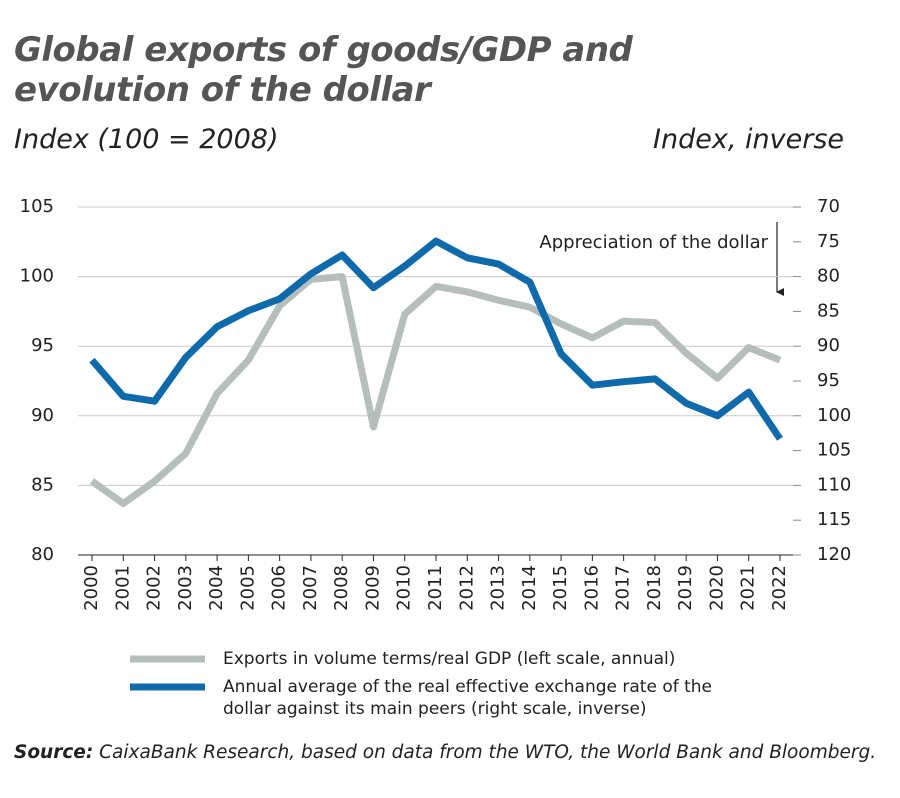 The image size is (900, 798). Describe the element at coordinates (466, 588) in the screenshot. I see `x-tick-label: 2012` at that location.